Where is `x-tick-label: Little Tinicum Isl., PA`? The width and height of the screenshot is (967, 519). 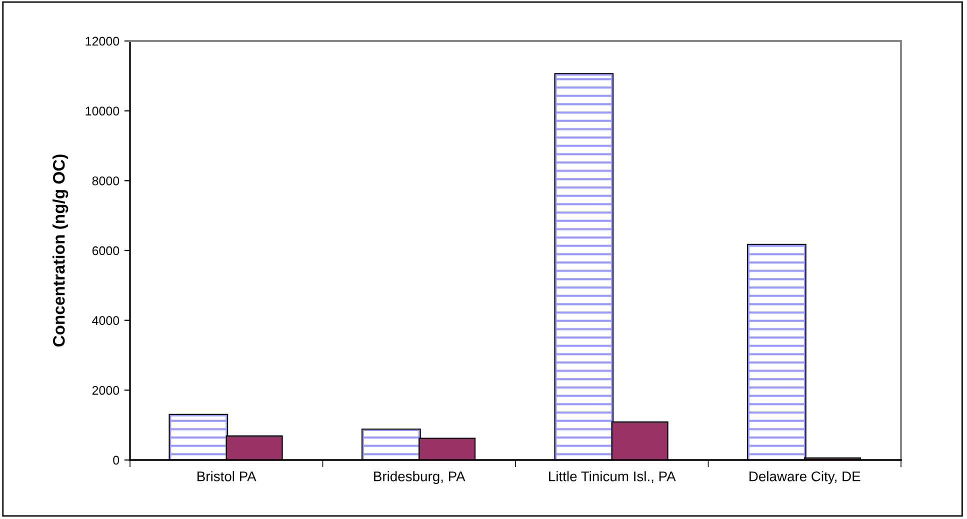 x-tick-label: Little Tinicum Isl., PA is located at coordinates (612, 477).